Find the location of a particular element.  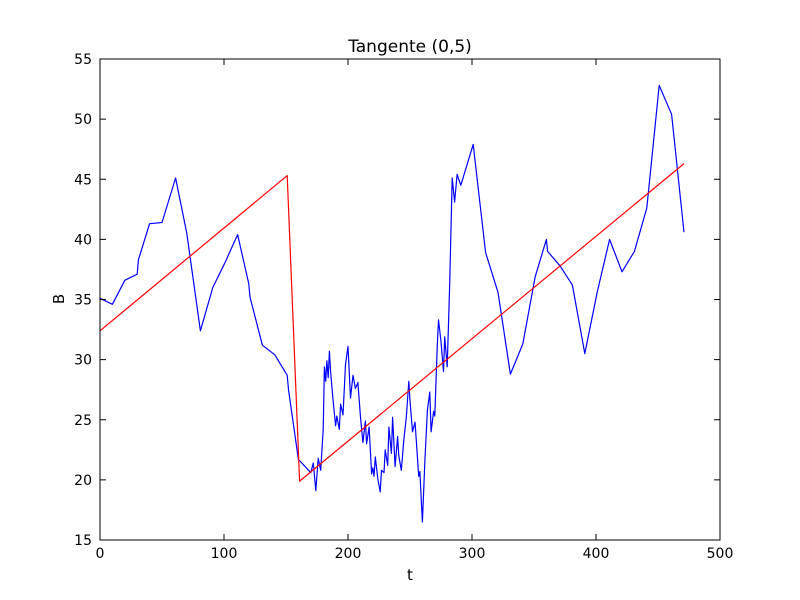

y-tick-label: 45 is located at coordinates (83, 180).